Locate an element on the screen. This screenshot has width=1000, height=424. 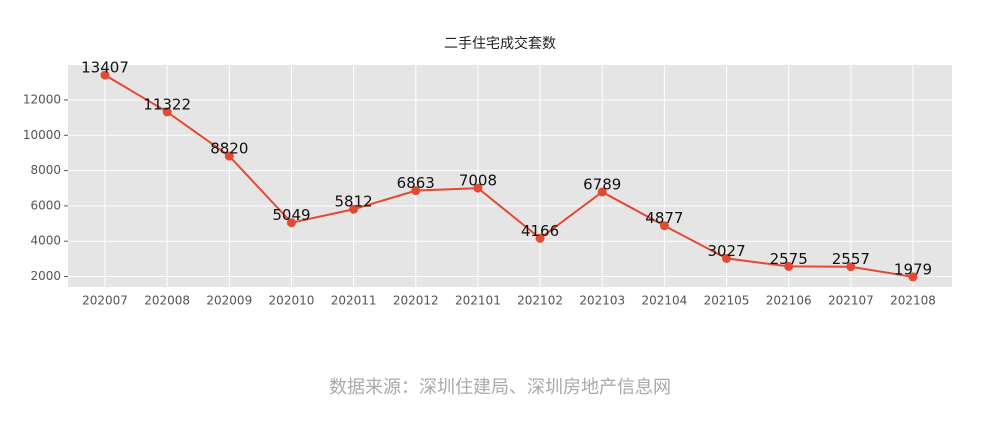
x-tick-label: 202105 is located at coordinates (727, 301).